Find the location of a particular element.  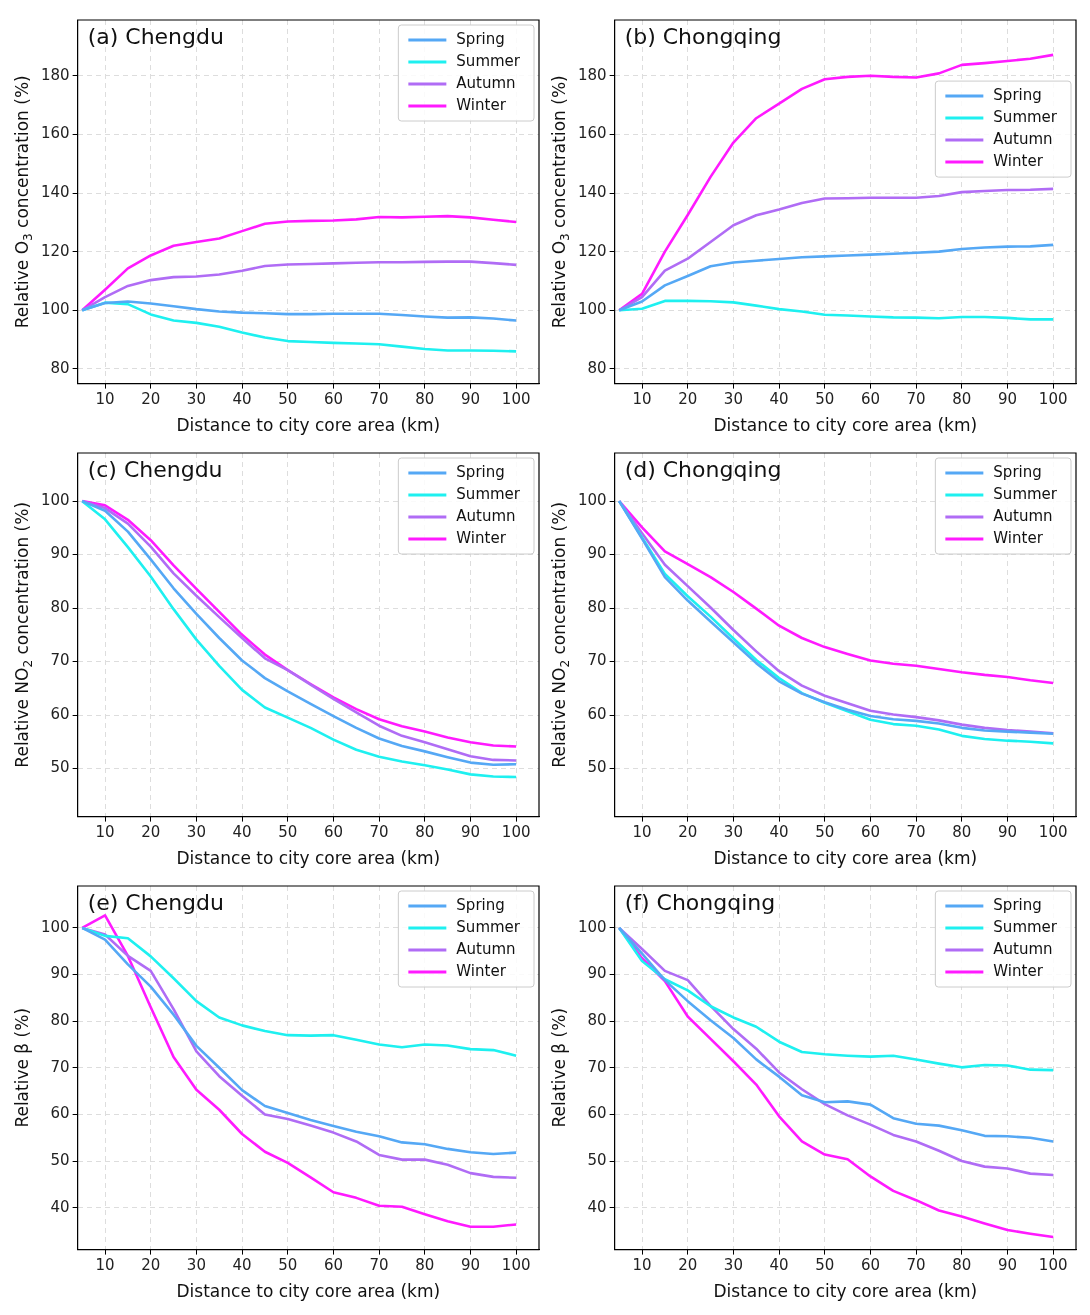

chart-title: (f) Chongqing is located at coordinates (700, 902).